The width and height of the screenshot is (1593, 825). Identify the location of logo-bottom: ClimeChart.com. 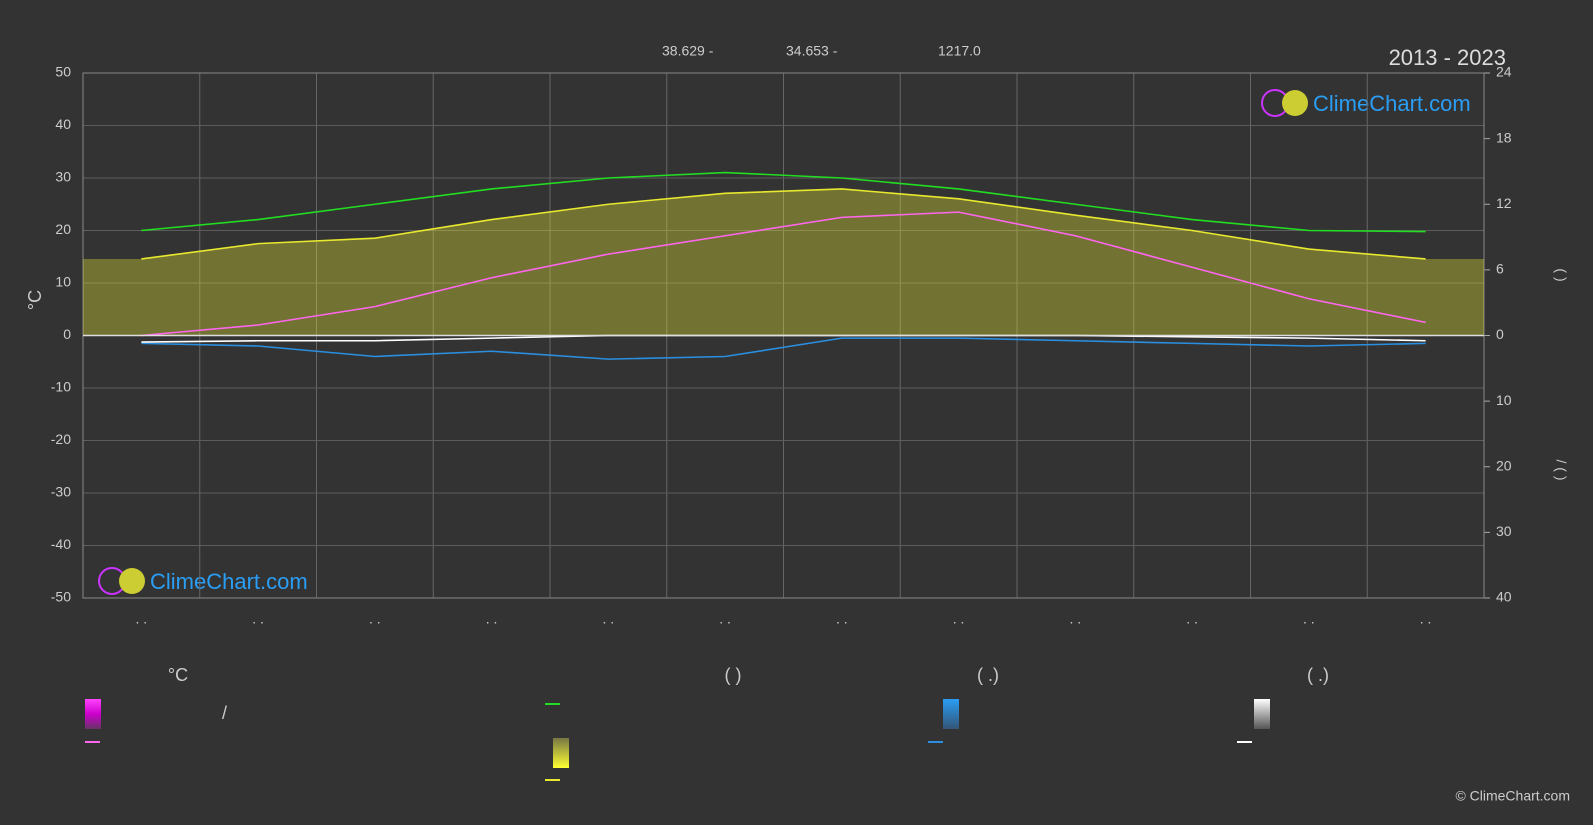
(203, 581).